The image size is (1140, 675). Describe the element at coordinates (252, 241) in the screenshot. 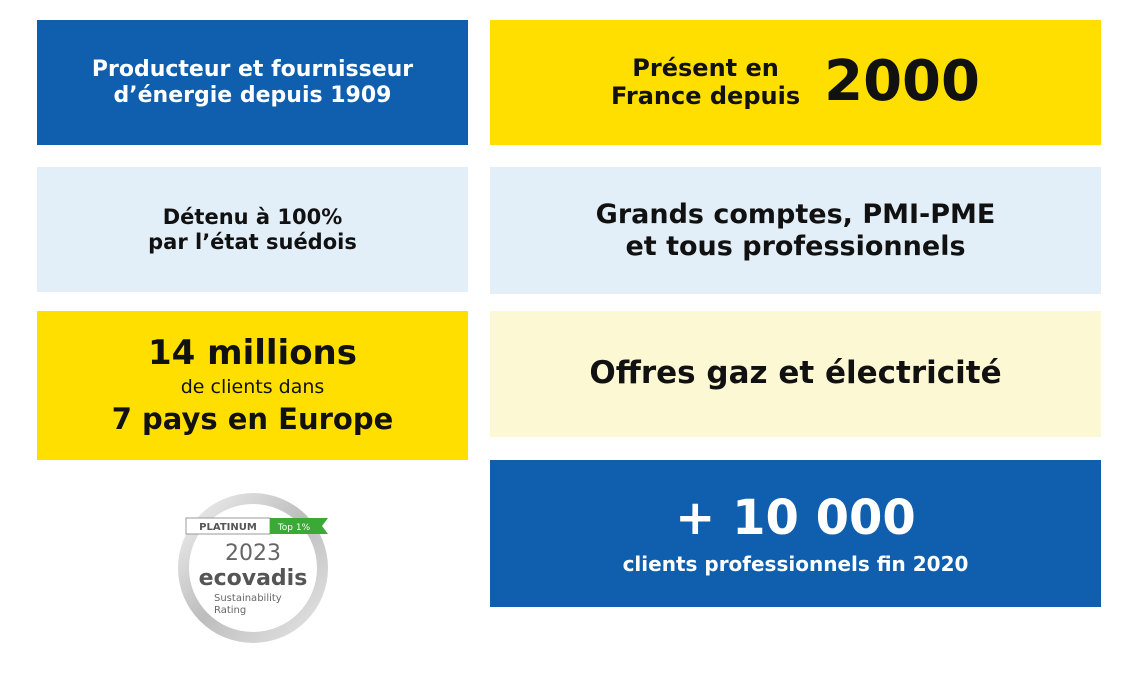

I see `card-line: par l’état suédois` at that location.